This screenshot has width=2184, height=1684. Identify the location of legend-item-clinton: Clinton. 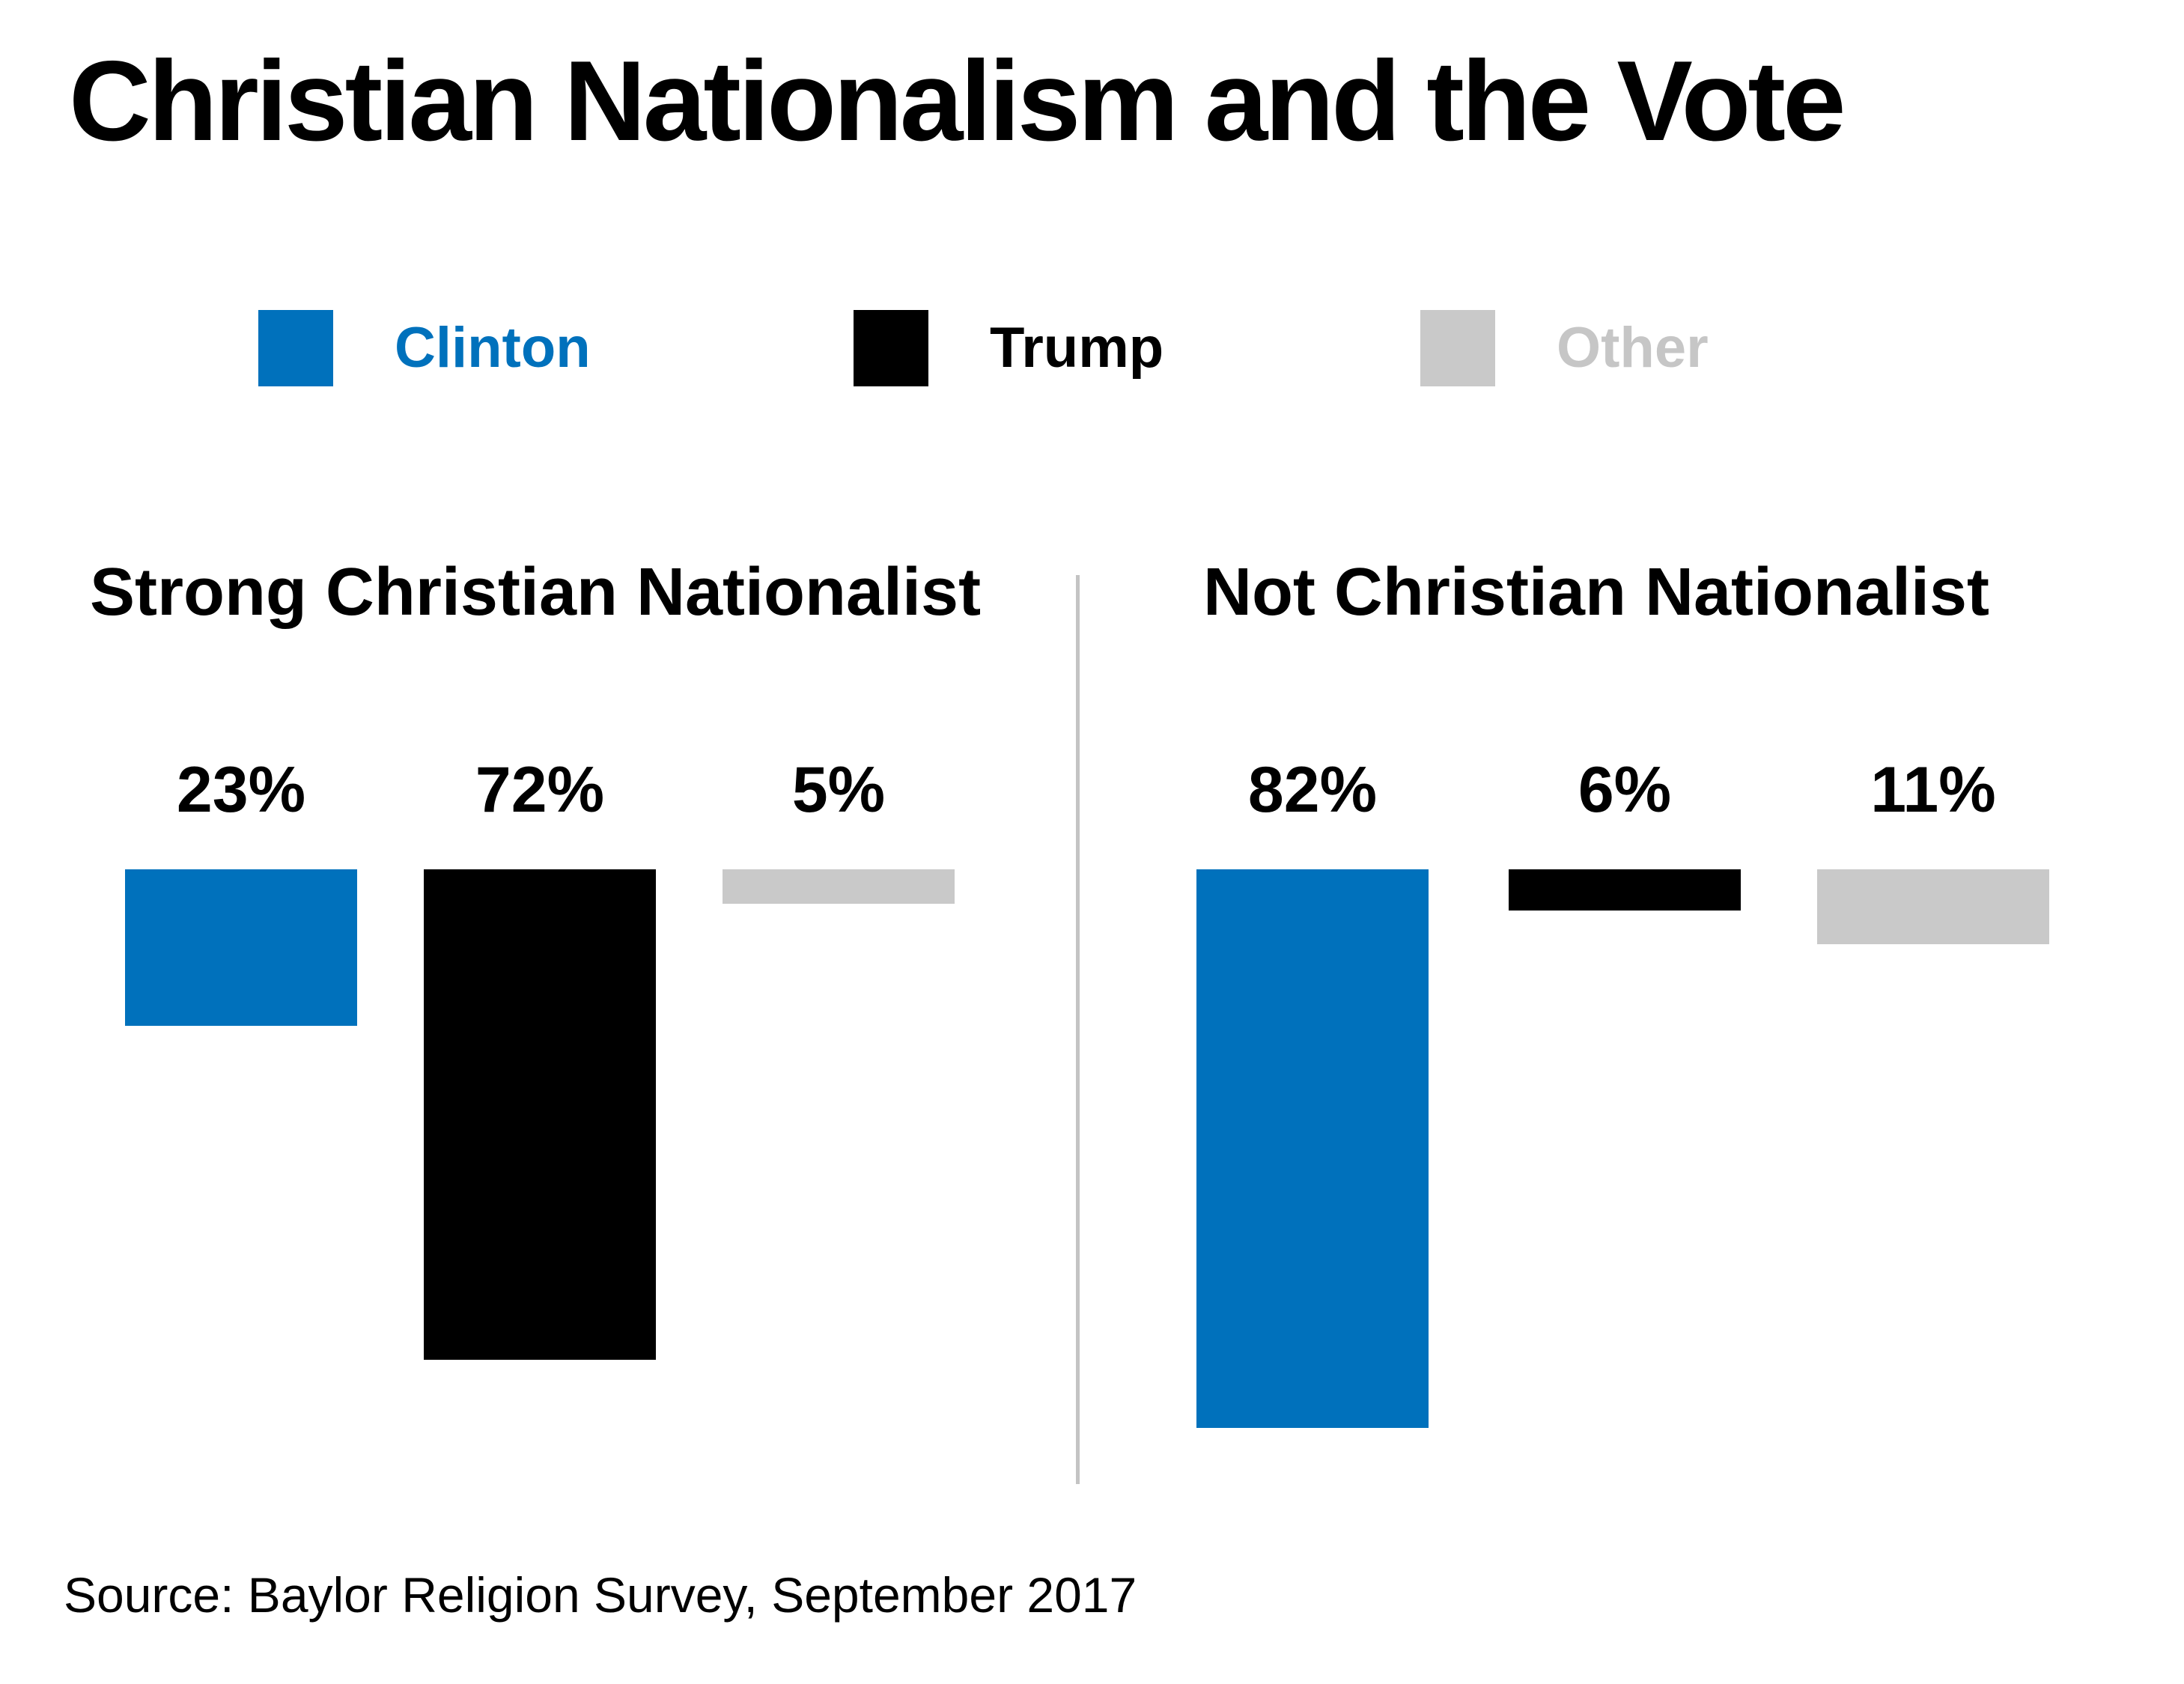
(424, 348).